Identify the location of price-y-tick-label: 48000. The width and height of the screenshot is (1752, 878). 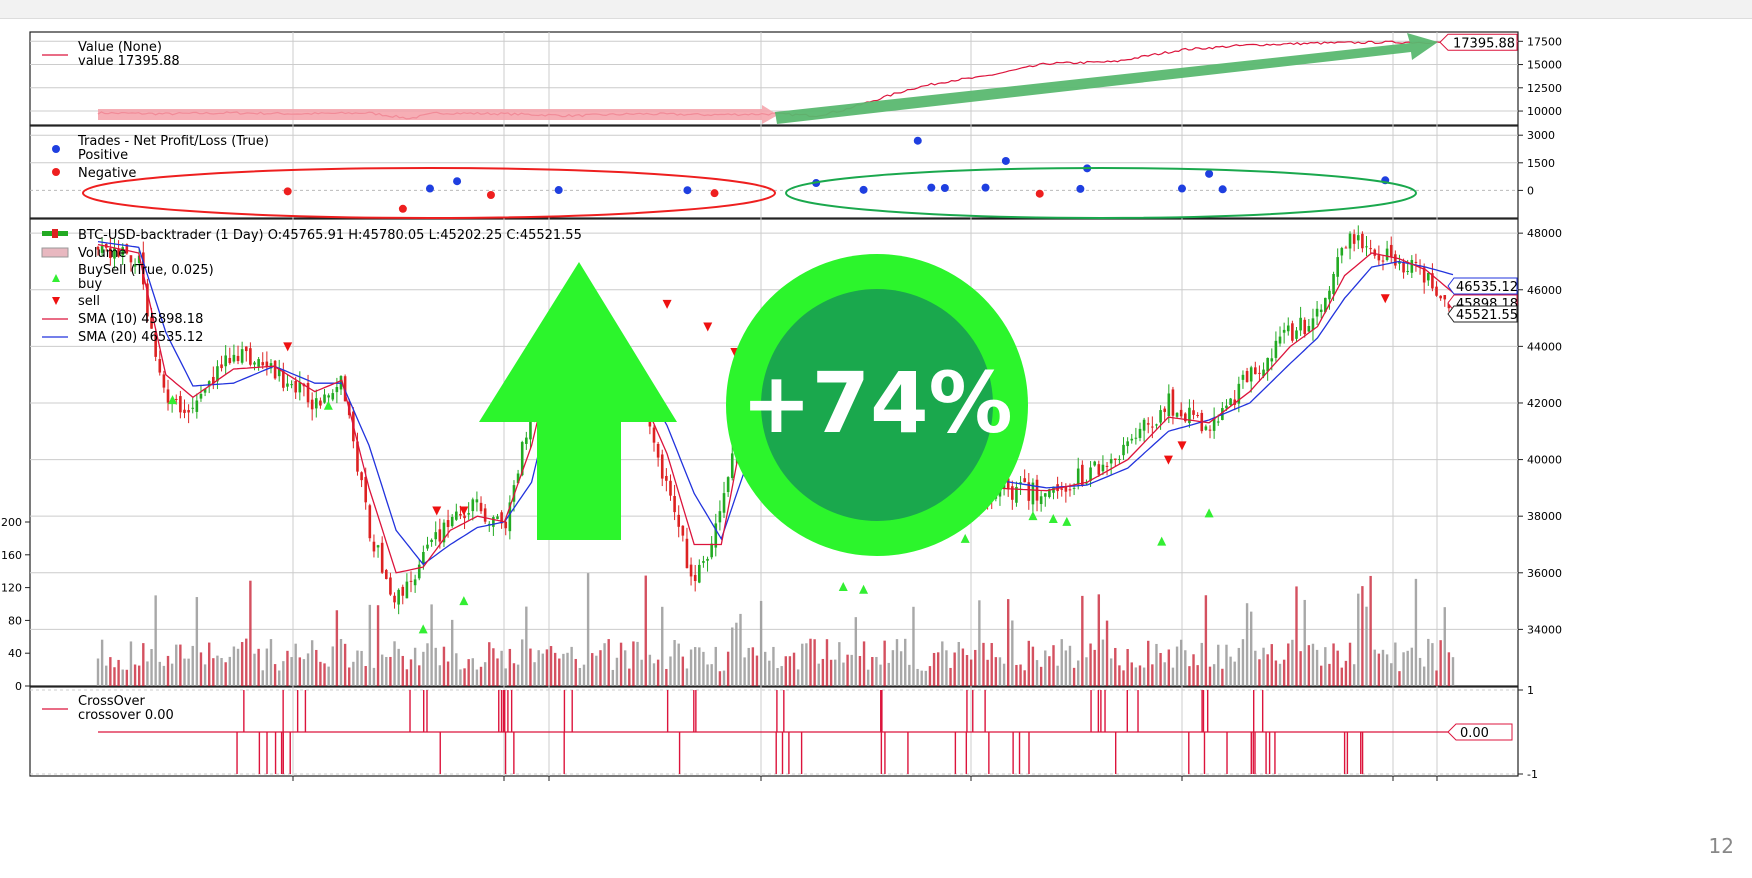
(1544, 233).